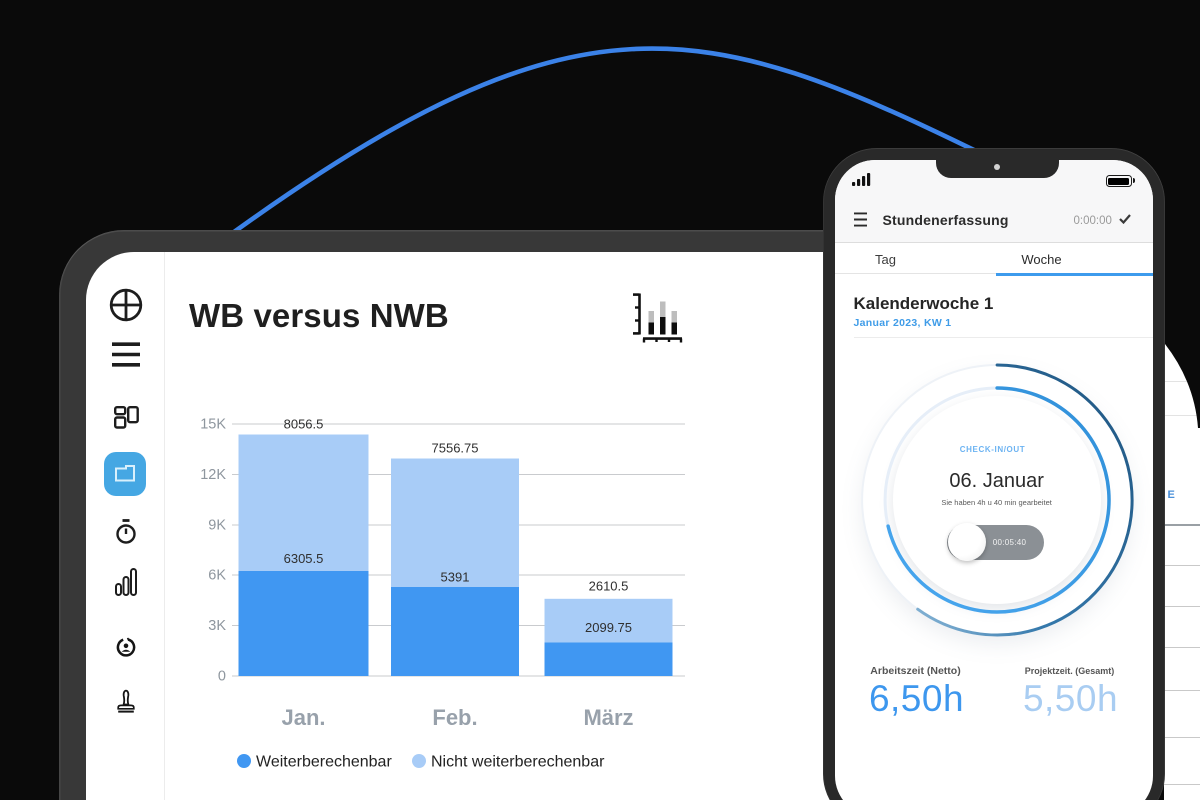 The height and width of the screenshot is (800, 1200). Describe the element at coordinates (213, 475) in the screenshot. I see `svg-text: 12K` at that location.